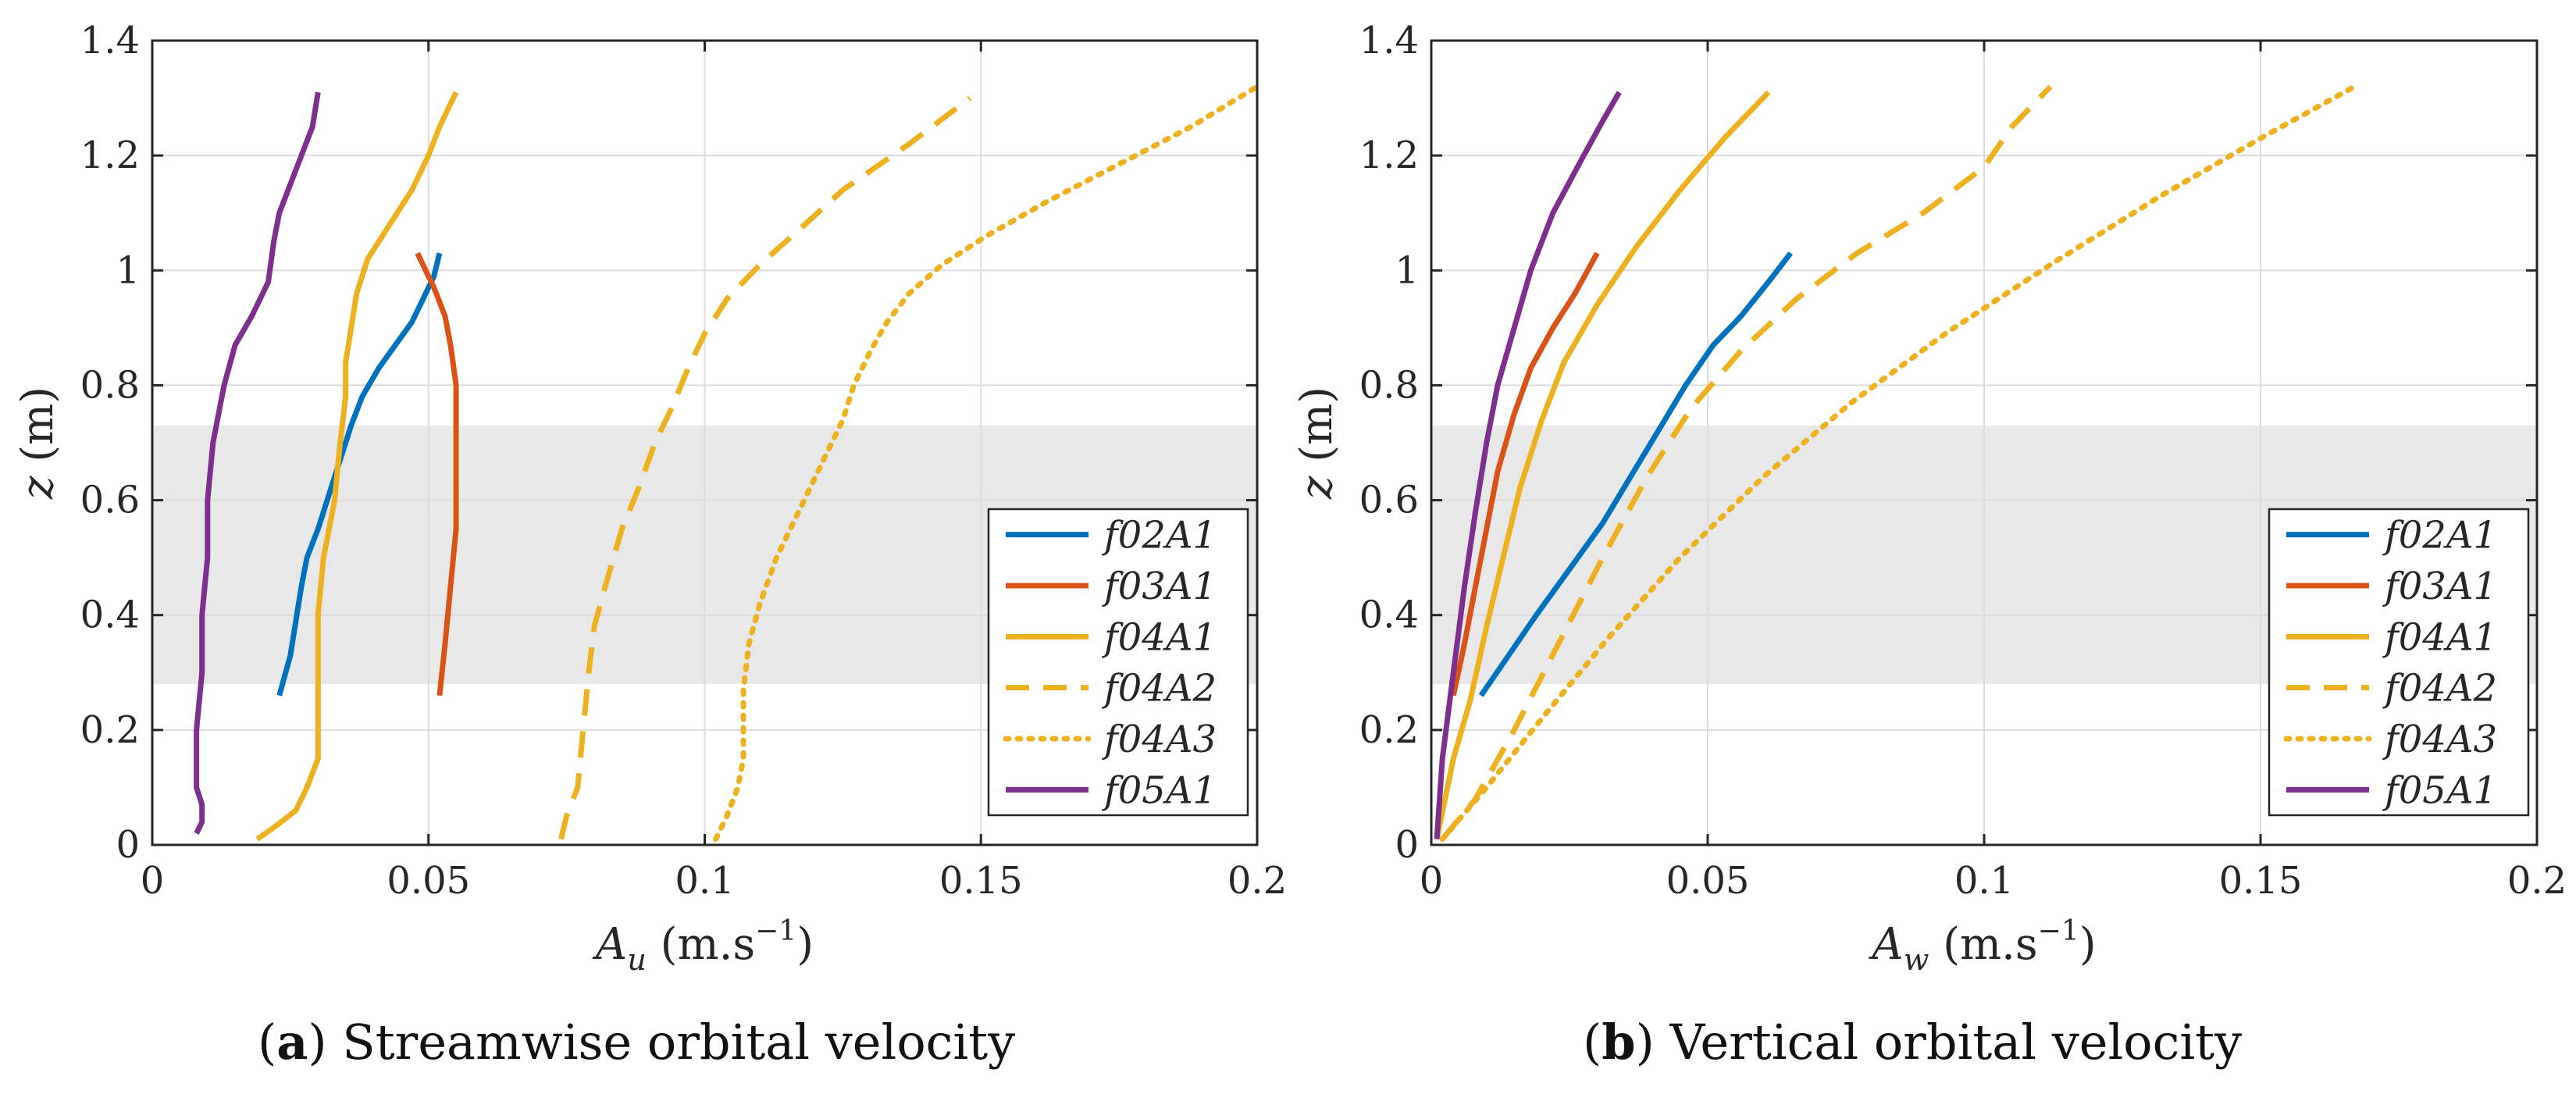  Describe the element at coordinates (679, 1042) in the screenshot. I see `caption-a-text: Streamwise orbital velocity` at that location.